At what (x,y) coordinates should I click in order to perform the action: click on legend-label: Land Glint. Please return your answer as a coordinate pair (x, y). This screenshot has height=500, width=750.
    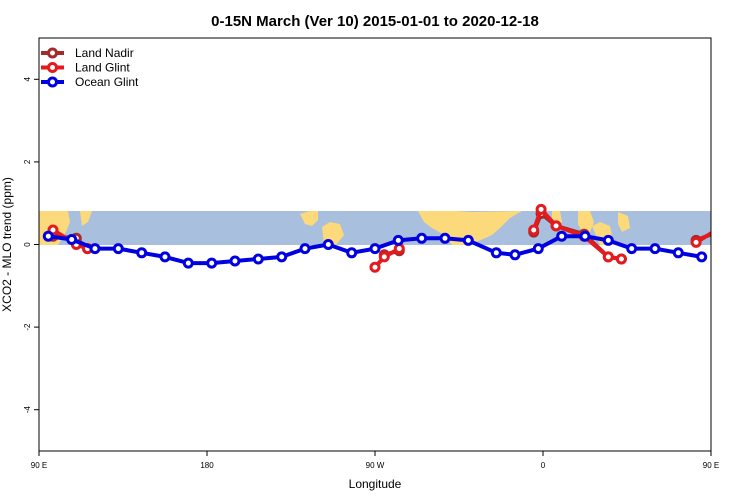
    Looking at the image, I should click on (102, 68).